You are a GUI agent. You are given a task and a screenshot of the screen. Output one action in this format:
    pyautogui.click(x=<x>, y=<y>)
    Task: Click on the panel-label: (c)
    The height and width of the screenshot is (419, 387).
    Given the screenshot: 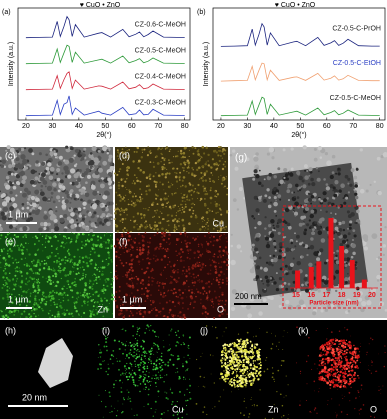 What is the action you would take?
    pyautogui.click(x=10, y=155)
    